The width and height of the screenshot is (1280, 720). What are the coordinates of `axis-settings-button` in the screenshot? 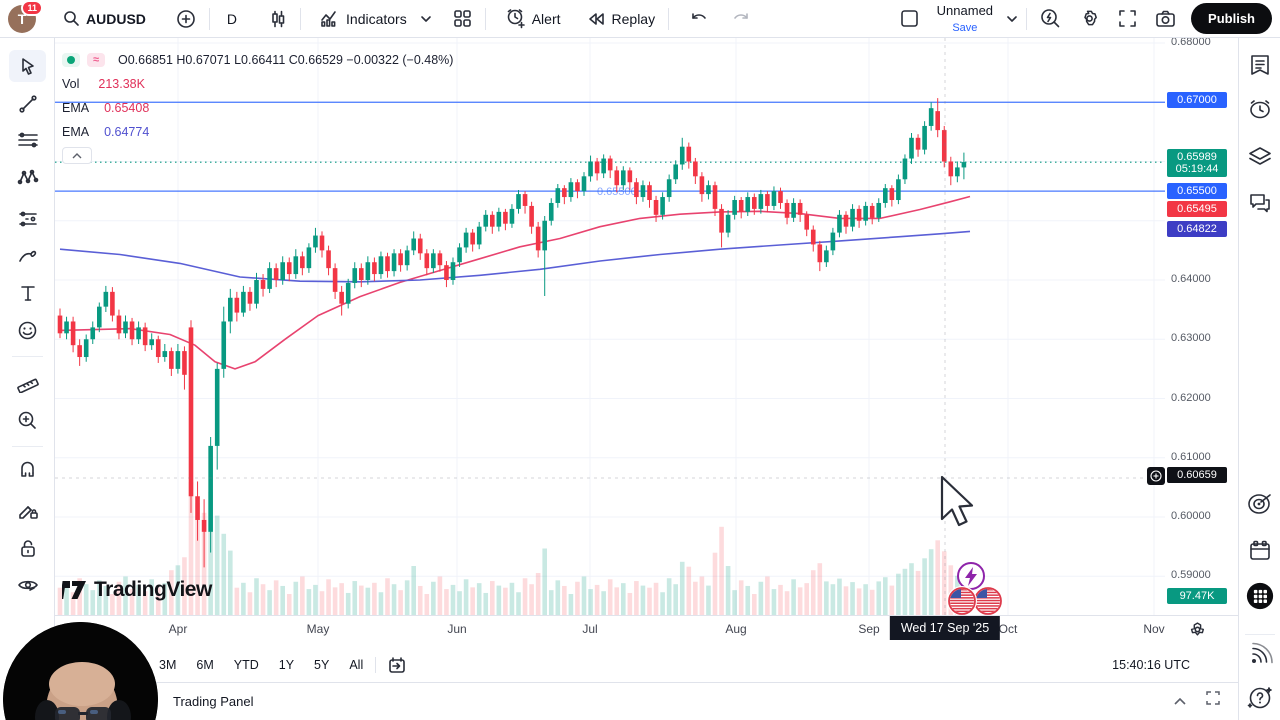 It's located at (1197, 629).